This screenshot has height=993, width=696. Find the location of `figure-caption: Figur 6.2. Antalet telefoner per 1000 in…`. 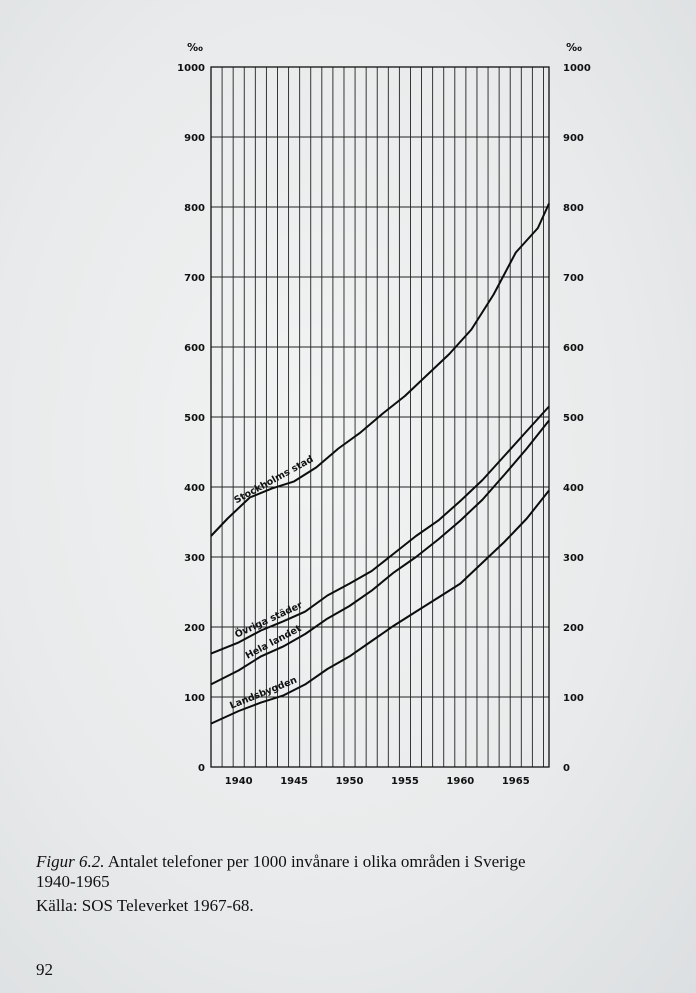

figure-caption: Figur 6.2. Antalet telefoner per 1000 in… is located at coordinates (366, 872).